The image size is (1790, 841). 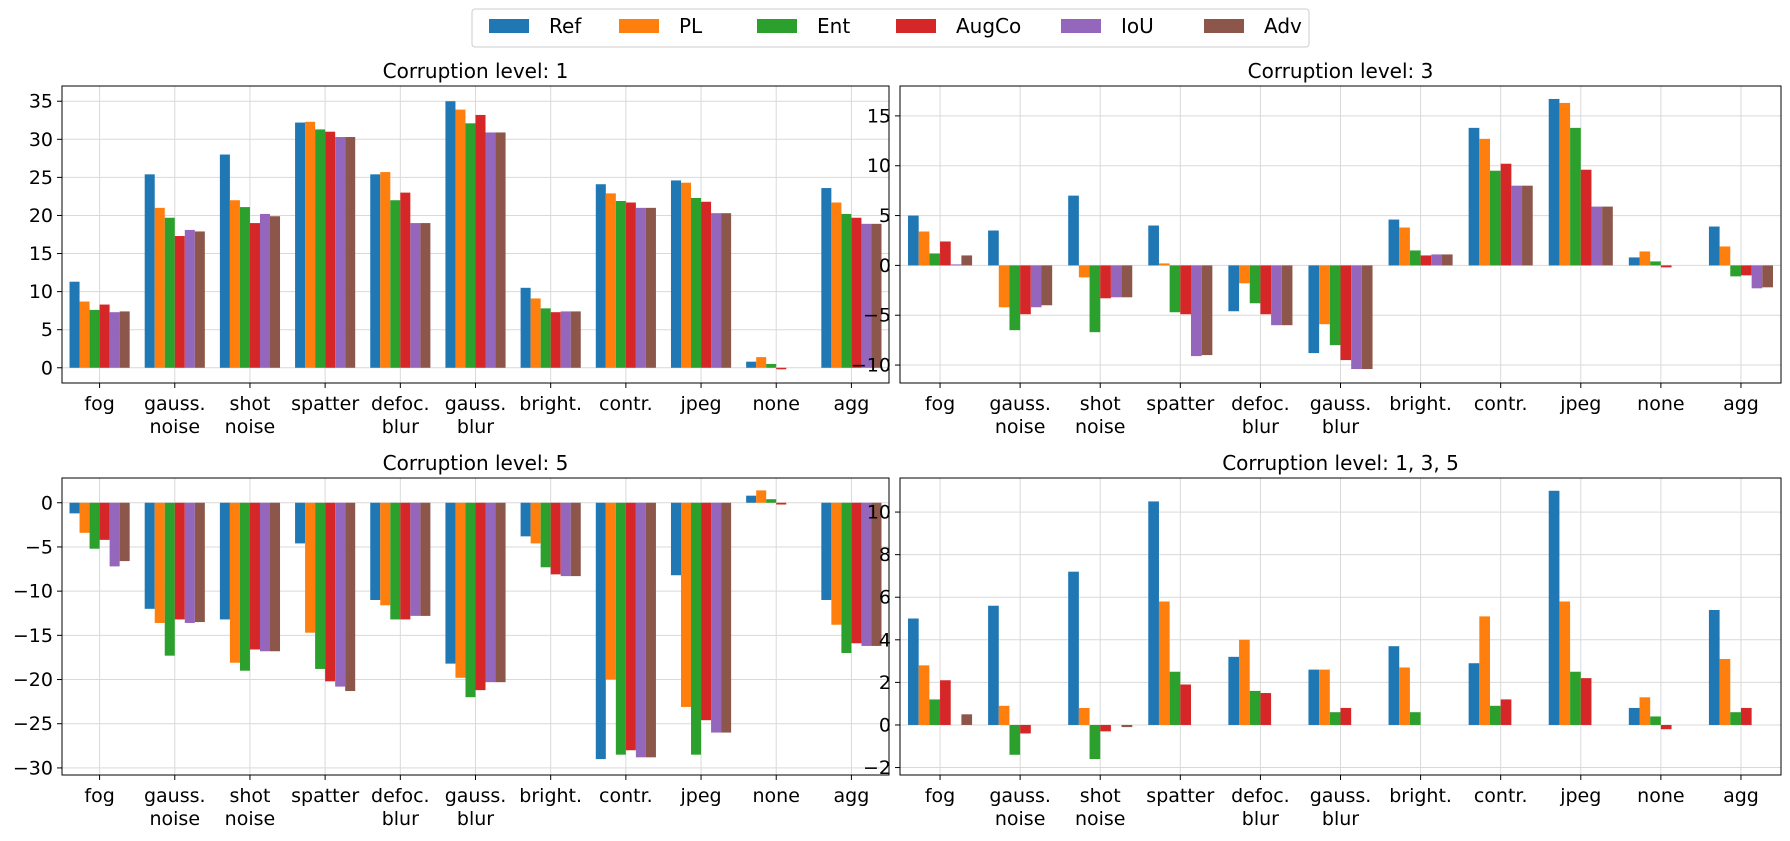 What do you see at coordinates (47, 330) in the screenshot?
I see `y-tick-label: 5` at bounding box center [47, 330].